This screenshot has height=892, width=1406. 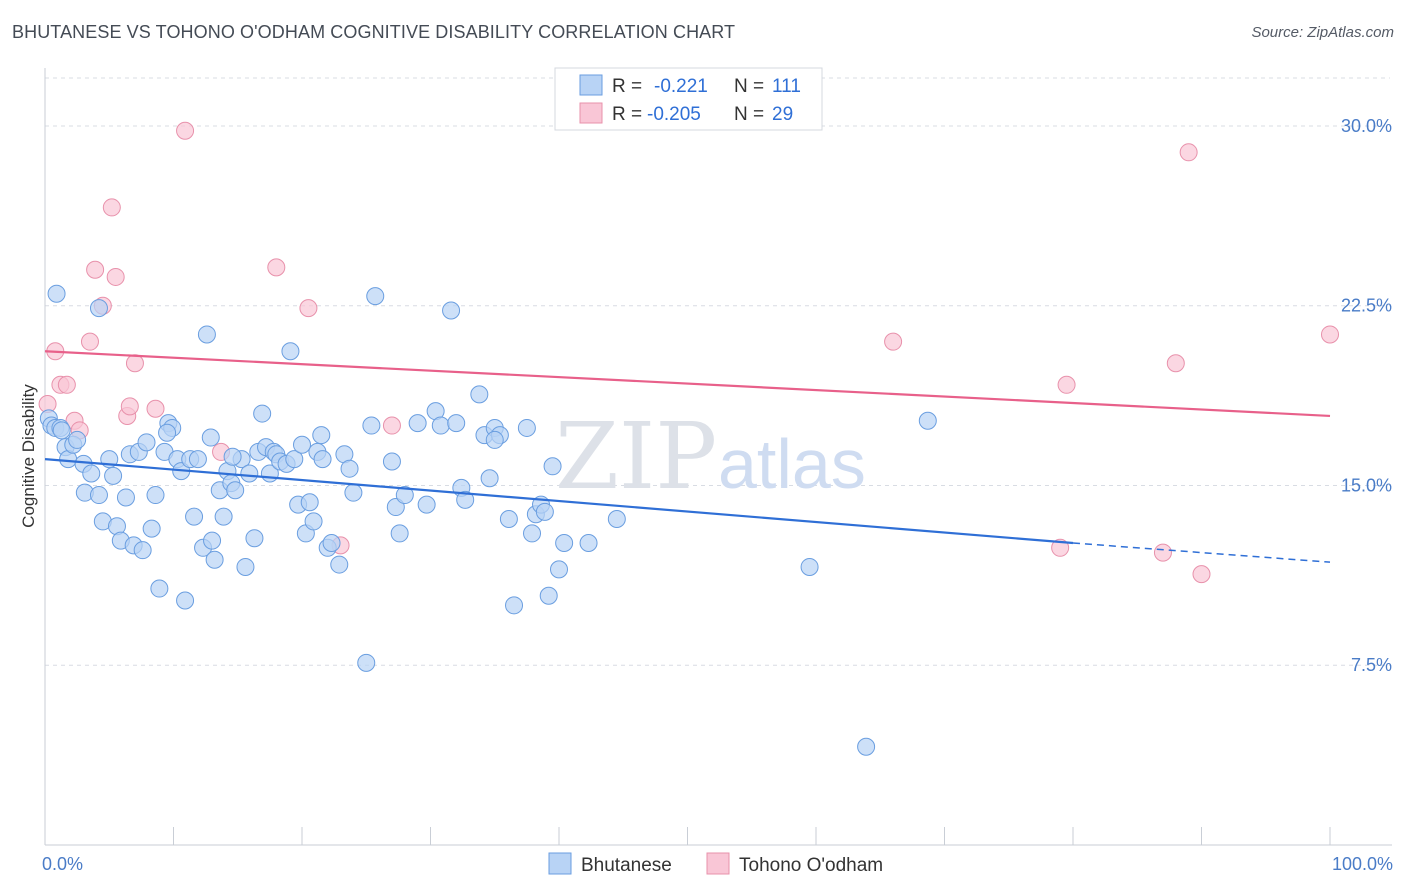 I want to click on legend-swatch-tohono, so click(x=591, y=113).